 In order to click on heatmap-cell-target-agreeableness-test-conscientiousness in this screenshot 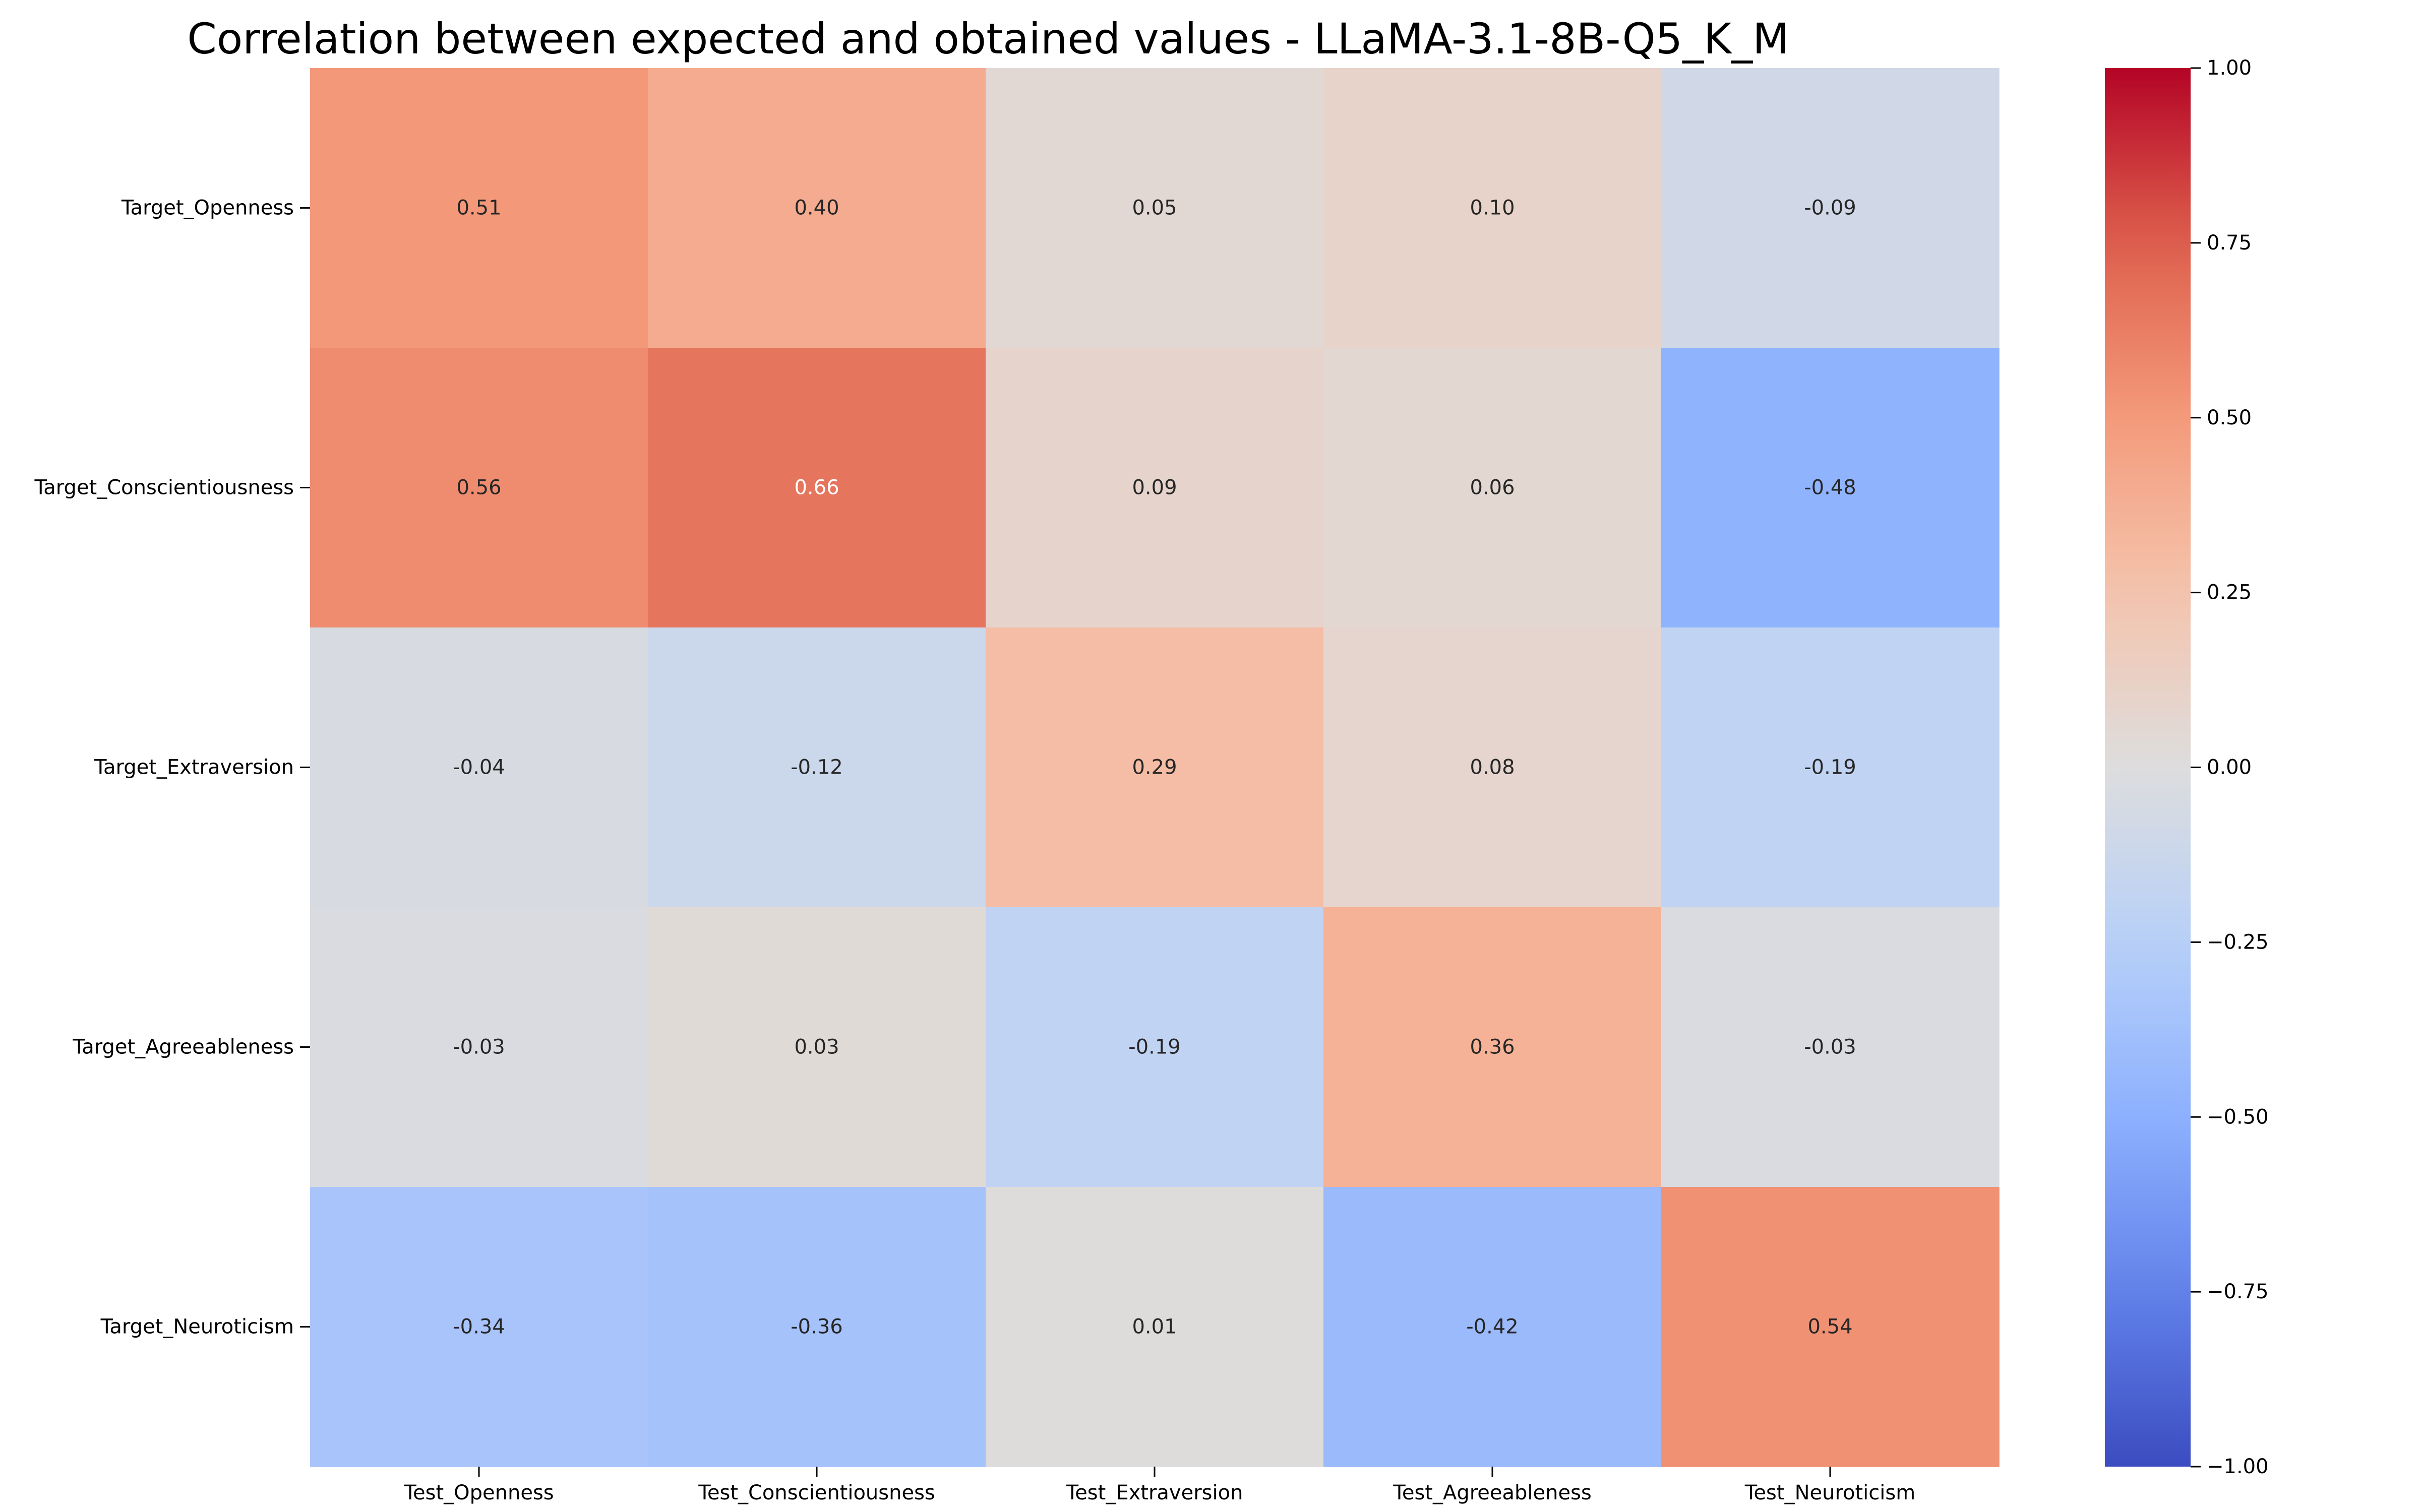, I will do `click(817, 1047)`.